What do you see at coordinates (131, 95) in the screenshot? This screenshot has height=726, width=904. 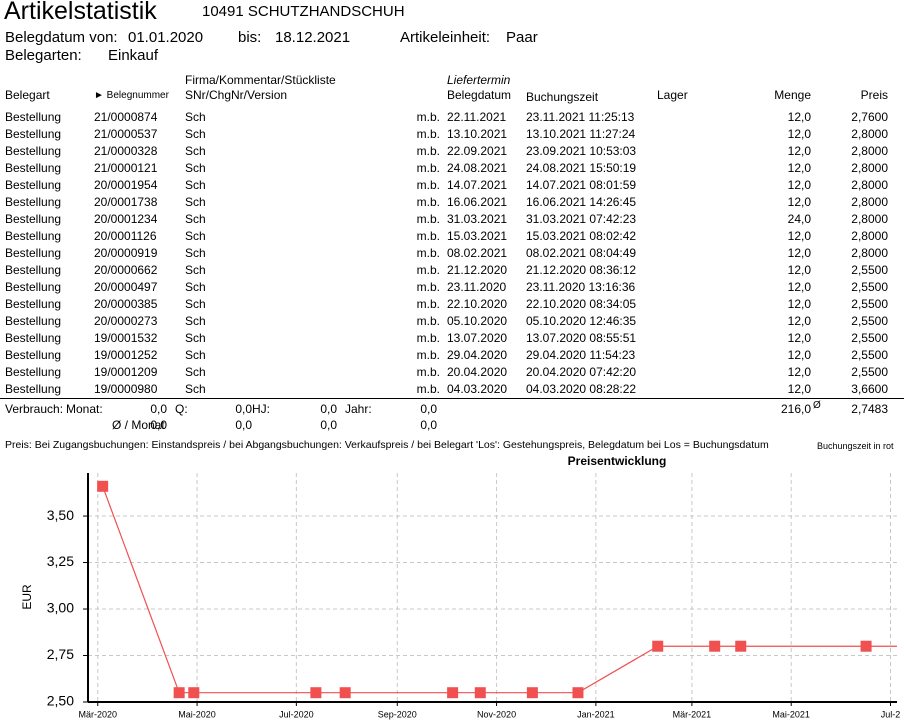 I see `column-header: ► Belegnummer` at bounding box center [131, 95].